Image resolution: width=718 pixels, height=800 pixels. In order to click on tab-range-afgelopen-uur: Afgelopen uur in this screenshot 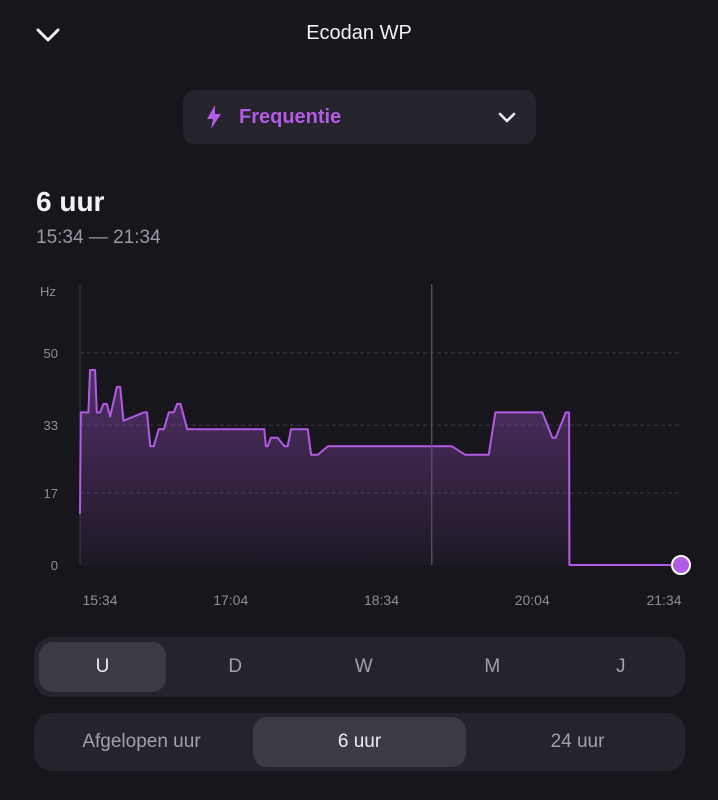, I will do `click(141, 741)`.